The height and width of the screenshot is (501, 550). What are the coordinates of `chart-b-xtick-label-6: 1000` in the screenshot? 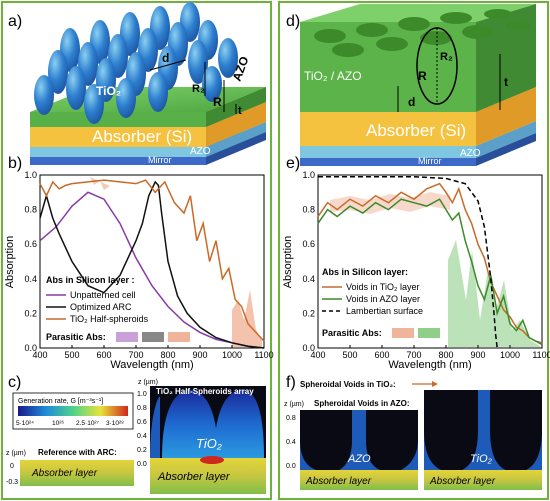 It's located at (232, 355).